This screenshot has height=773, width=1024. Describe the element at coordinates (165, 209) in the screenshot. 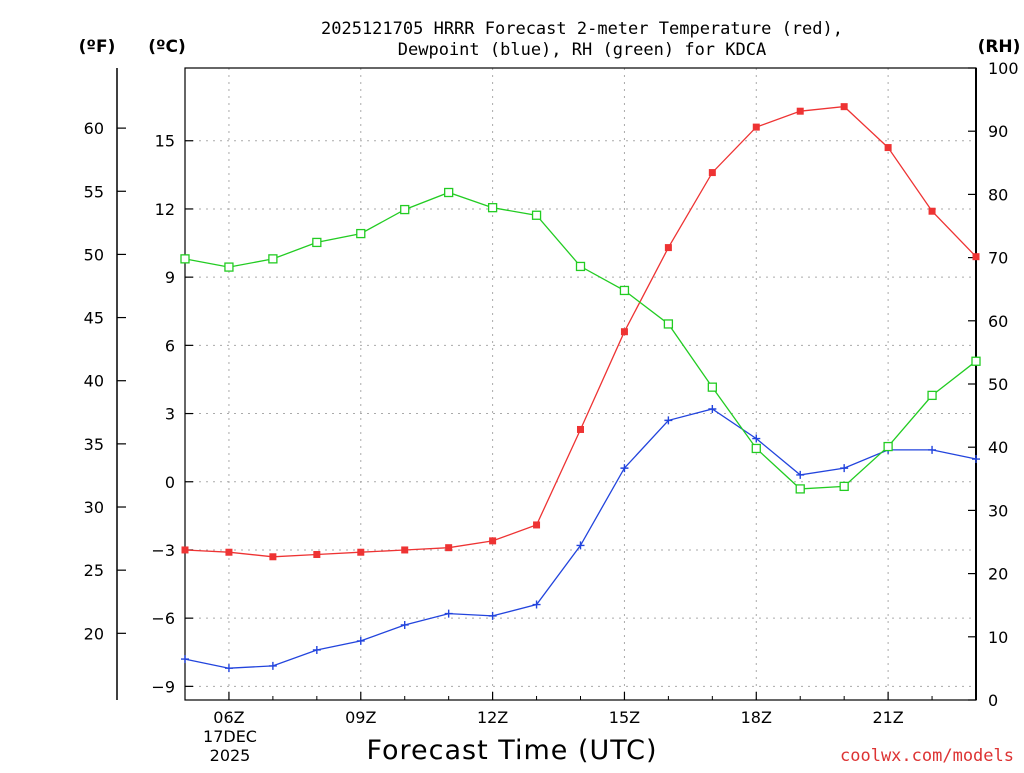

I see `celsius-tick-label: 12` at that location.